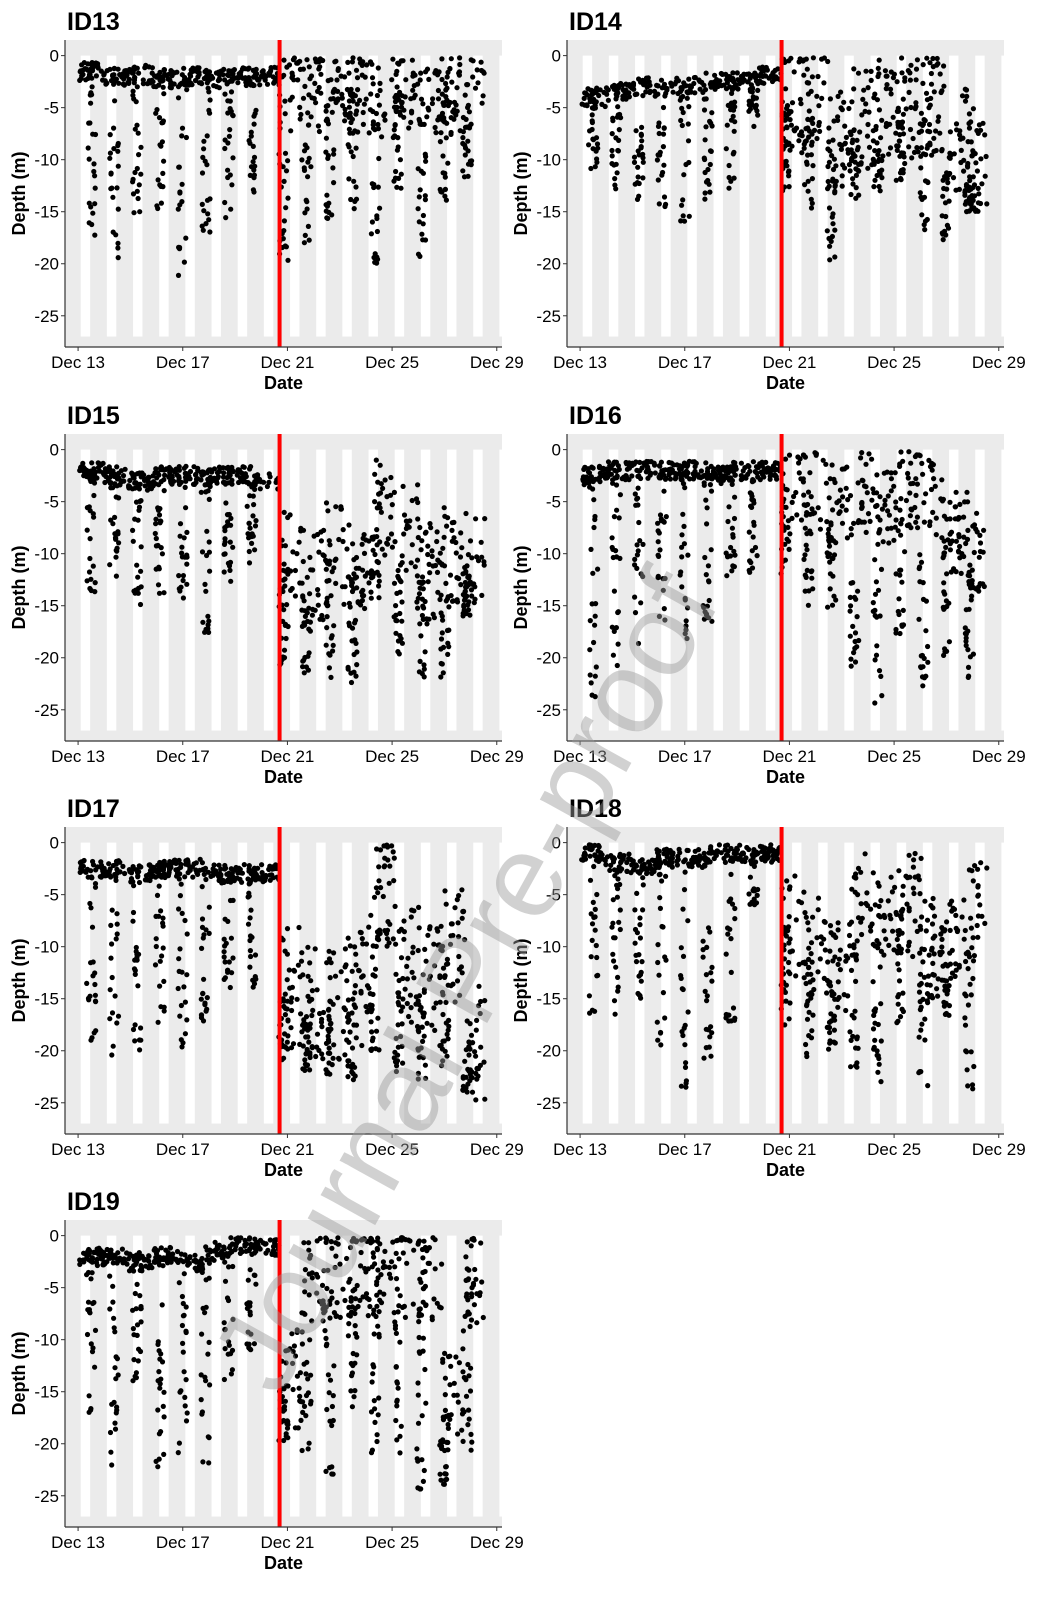 This screenshot has height=1614, width=1045. What do you see at coordinates (283, 1170) in the screenshot?
I see `x-axis-label: Date` at bounding box center [283, 1170].